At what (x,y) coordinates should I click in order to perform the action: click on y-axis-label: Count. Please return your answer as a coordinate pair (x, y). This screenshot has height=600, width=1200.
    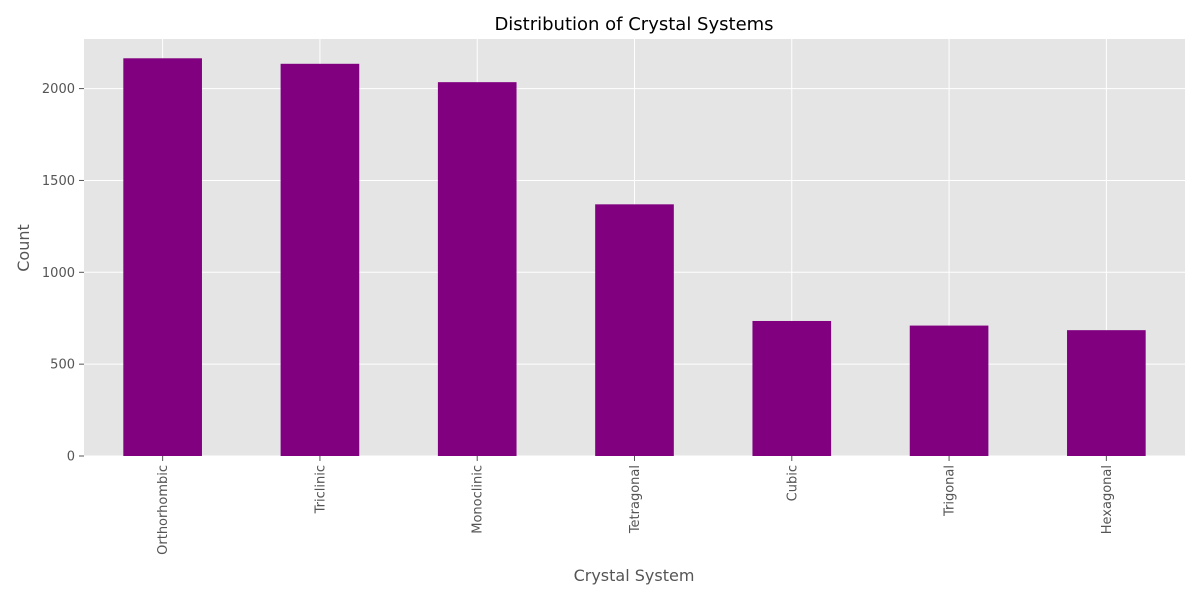
    Looking at the image, I should click on (23, 248).